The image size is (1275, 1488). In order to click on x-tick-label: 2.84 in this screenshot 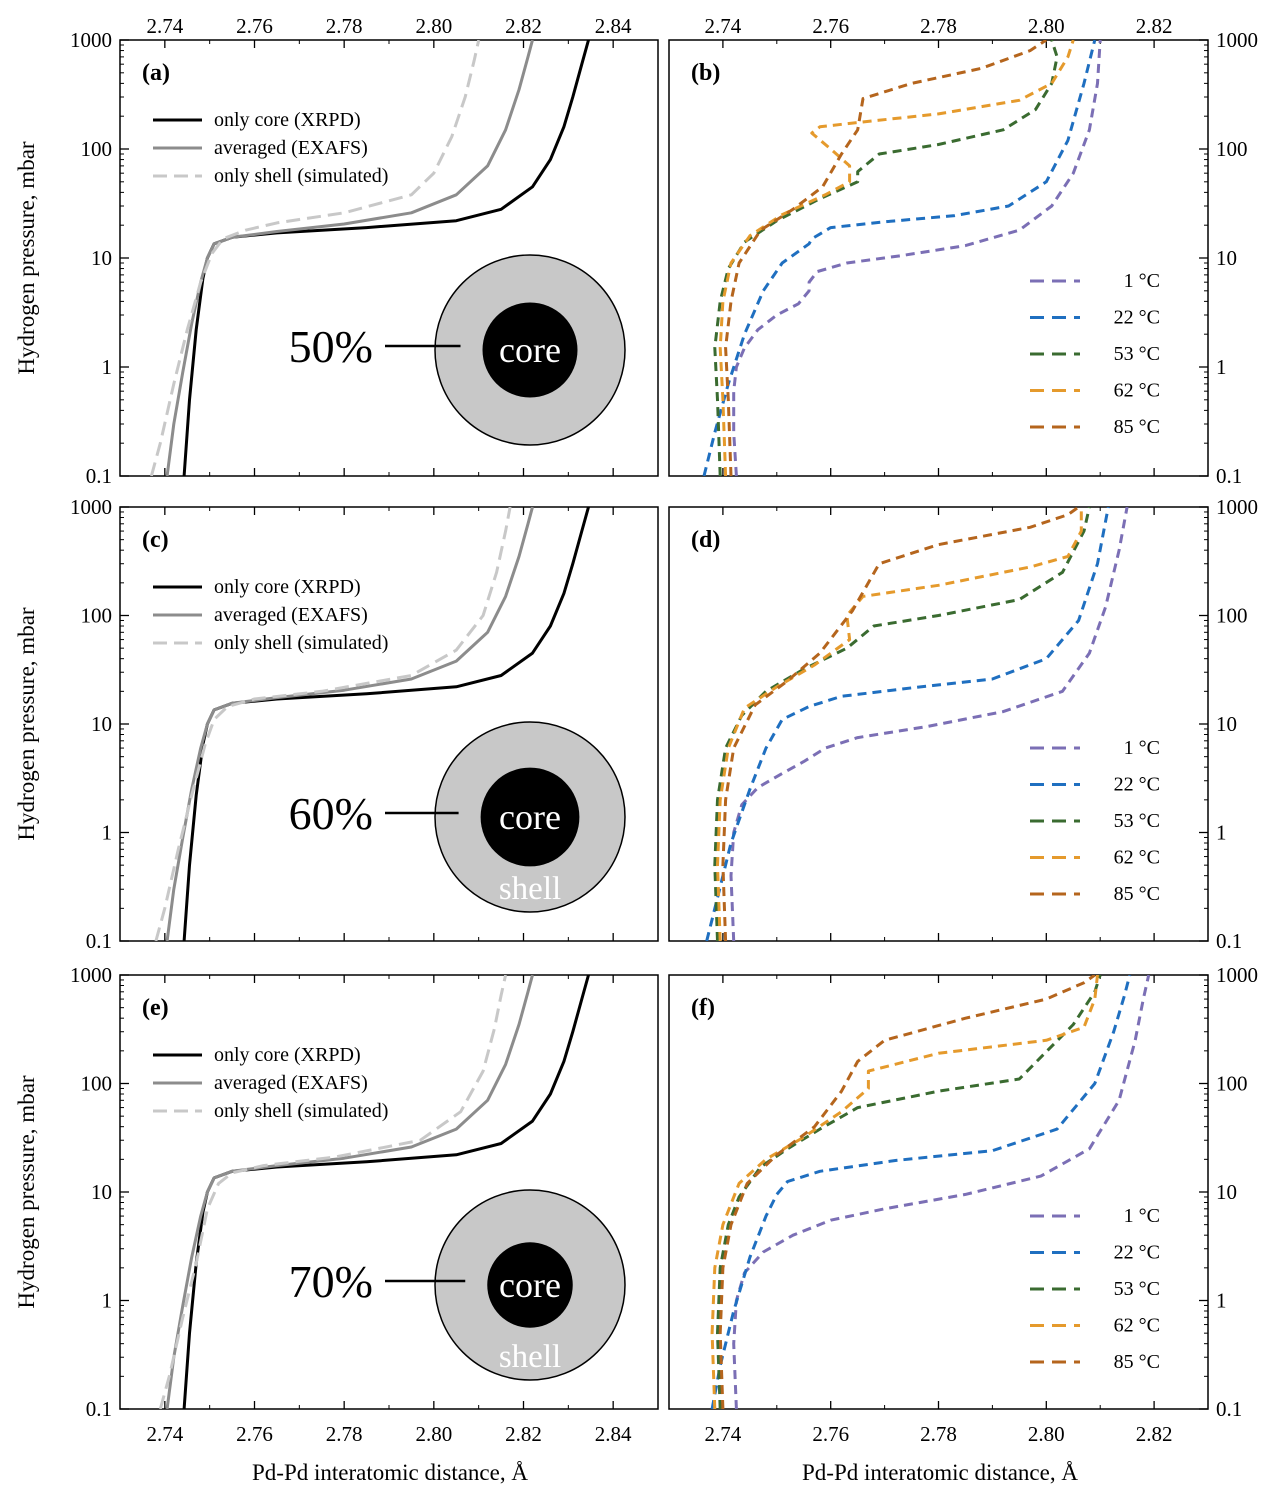, I will do `click(613, 1434)`.